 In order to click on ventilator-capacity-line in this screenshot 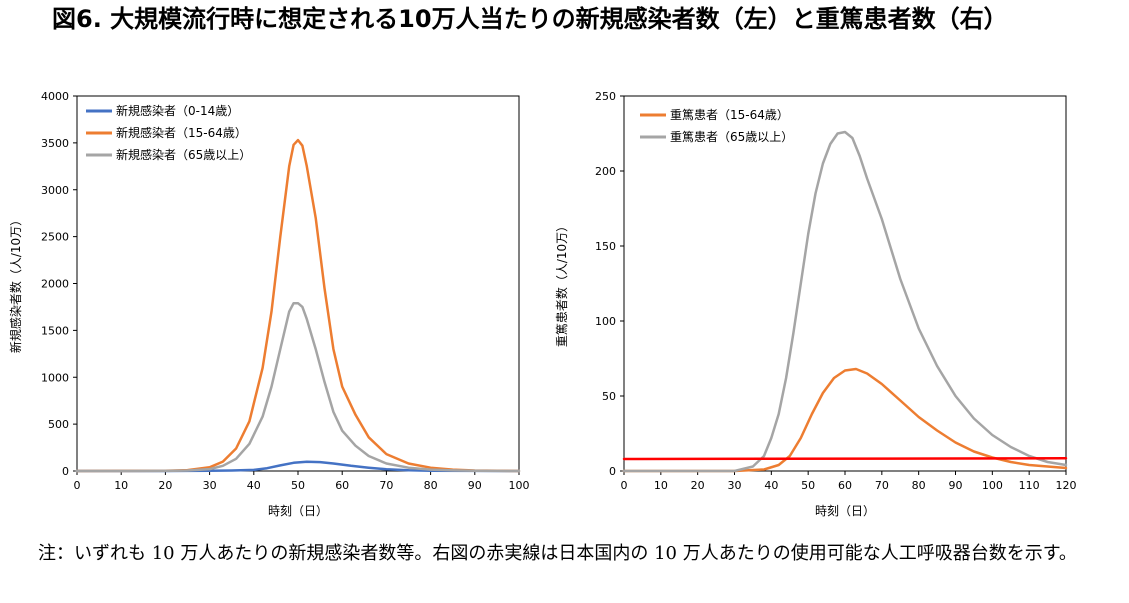, I will do `click(845, 459)`.